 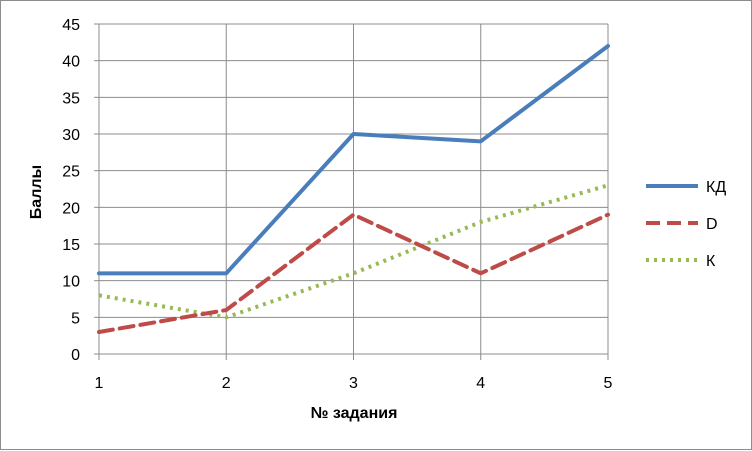 I want to click on y-tick-labels: 0 5 10 15 20 25 30 35 40 45, so click(x=71, y=190).